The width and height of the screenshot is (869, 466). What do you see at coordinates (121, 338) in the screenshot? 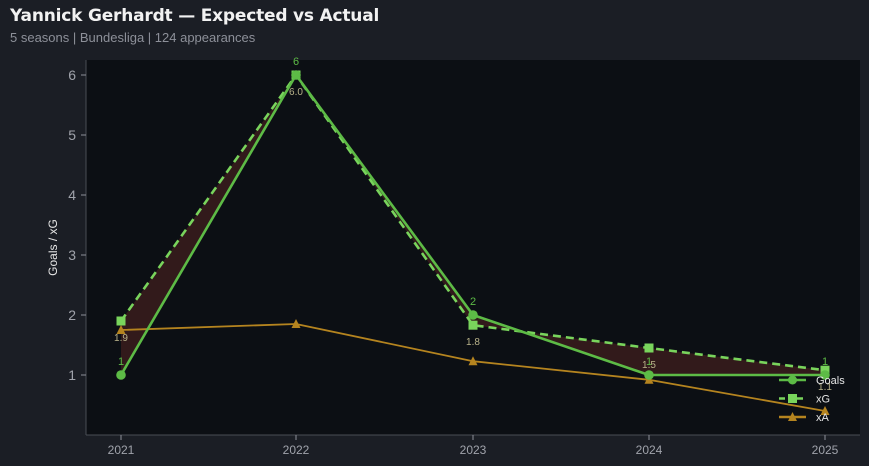
I see `xg-data-label: 1.9` at bounding box center [121, 338].